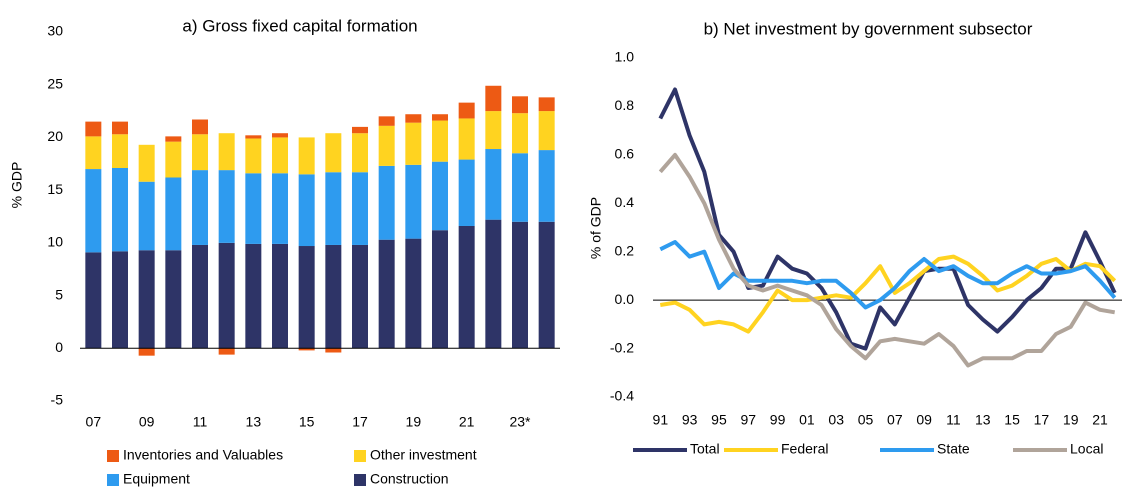 Image resolution: width=1128 pixels, height=488 pixels. I want to click on x-tick-label: 11, so click(953, 420).